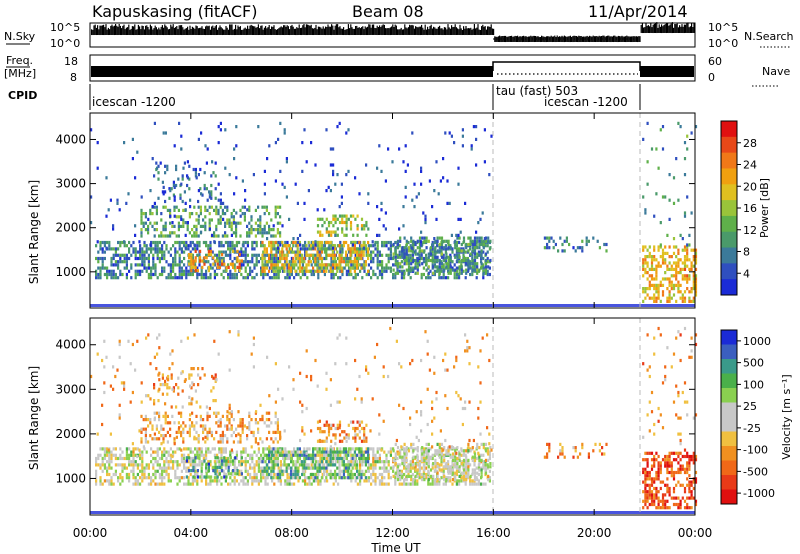 The image size is (800, 554). Describe the element at coordinates (586, 102) in the screenshot. I see `cpid-segment-3: icescan -1200` at that location.